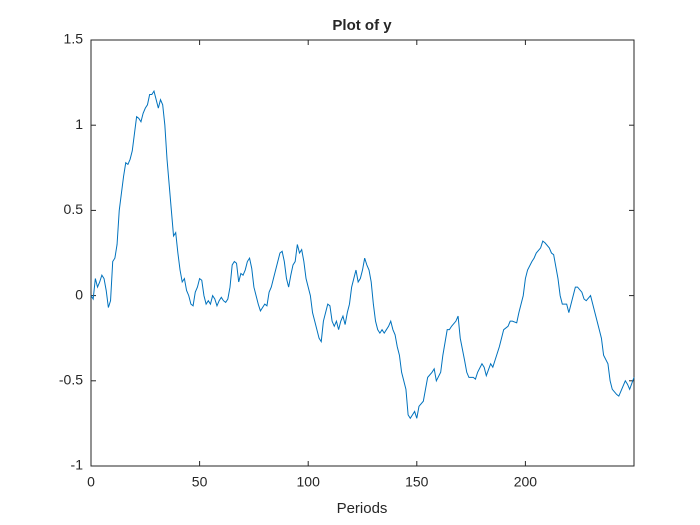 This screenshot has height=525, width=700. I want to click on y-tick-label: 0, so click(79, 294).